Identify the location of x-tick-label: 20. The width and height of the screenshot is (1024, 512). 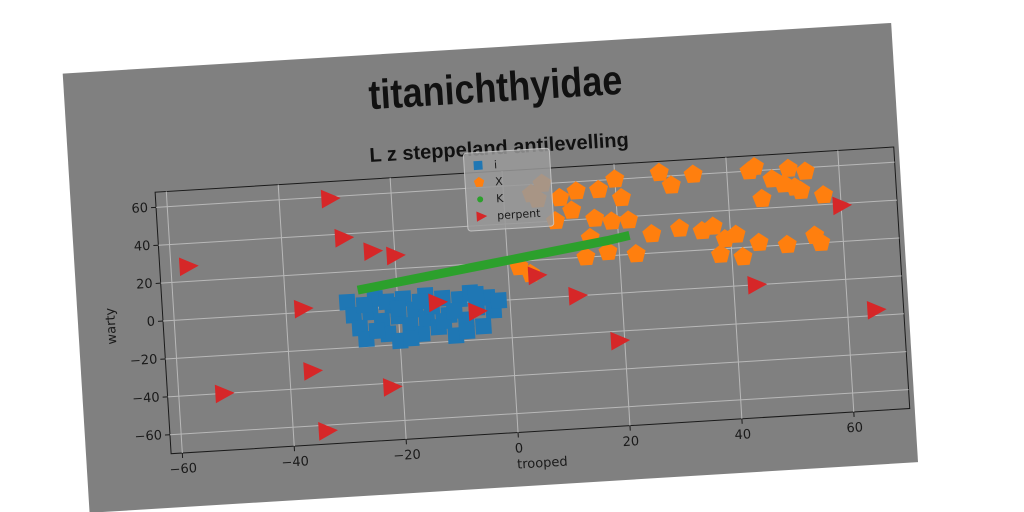
(630, 442).